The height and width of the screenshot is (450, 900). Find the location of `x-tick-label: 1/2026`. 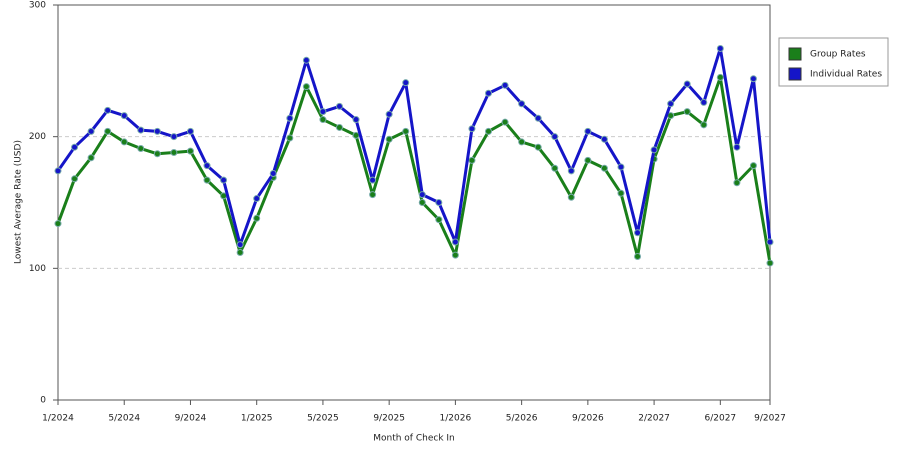

x-tick-label: 1/2026 is located at coordinates (456, 419).